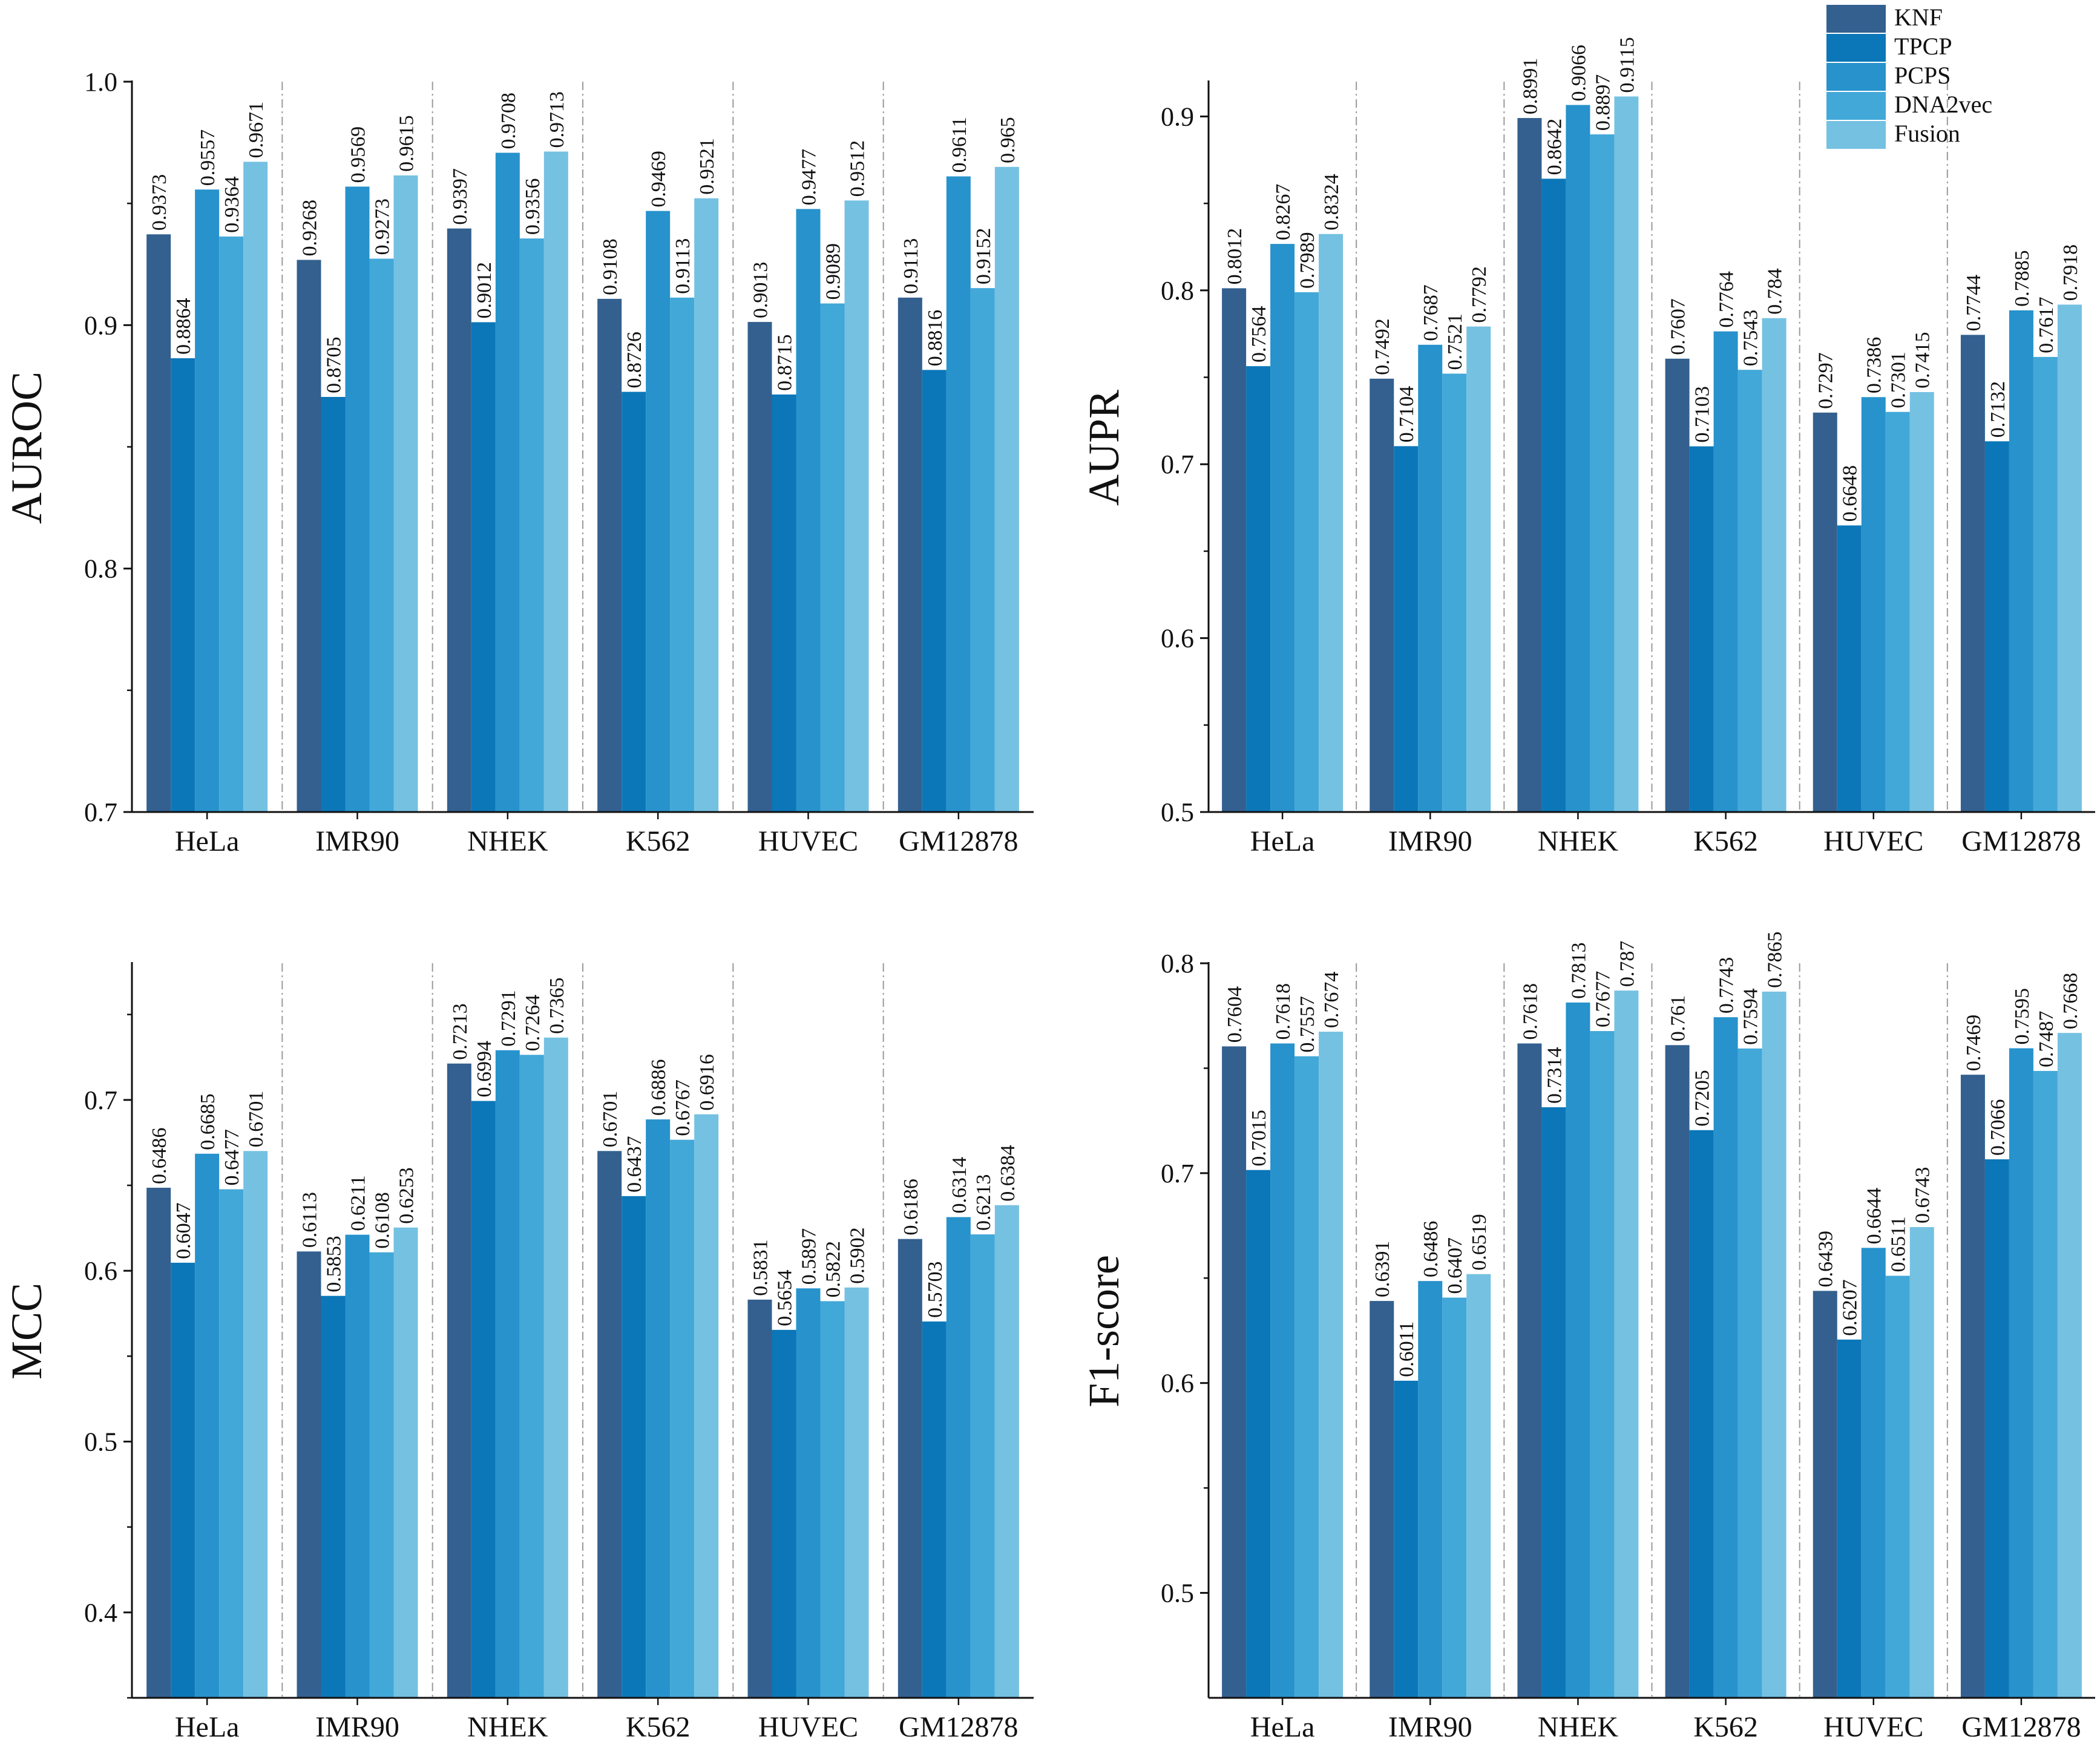  Describe the element at coordinates (100, 82) in the screenshot. I see `y-tick-label: 1.0` at that location.